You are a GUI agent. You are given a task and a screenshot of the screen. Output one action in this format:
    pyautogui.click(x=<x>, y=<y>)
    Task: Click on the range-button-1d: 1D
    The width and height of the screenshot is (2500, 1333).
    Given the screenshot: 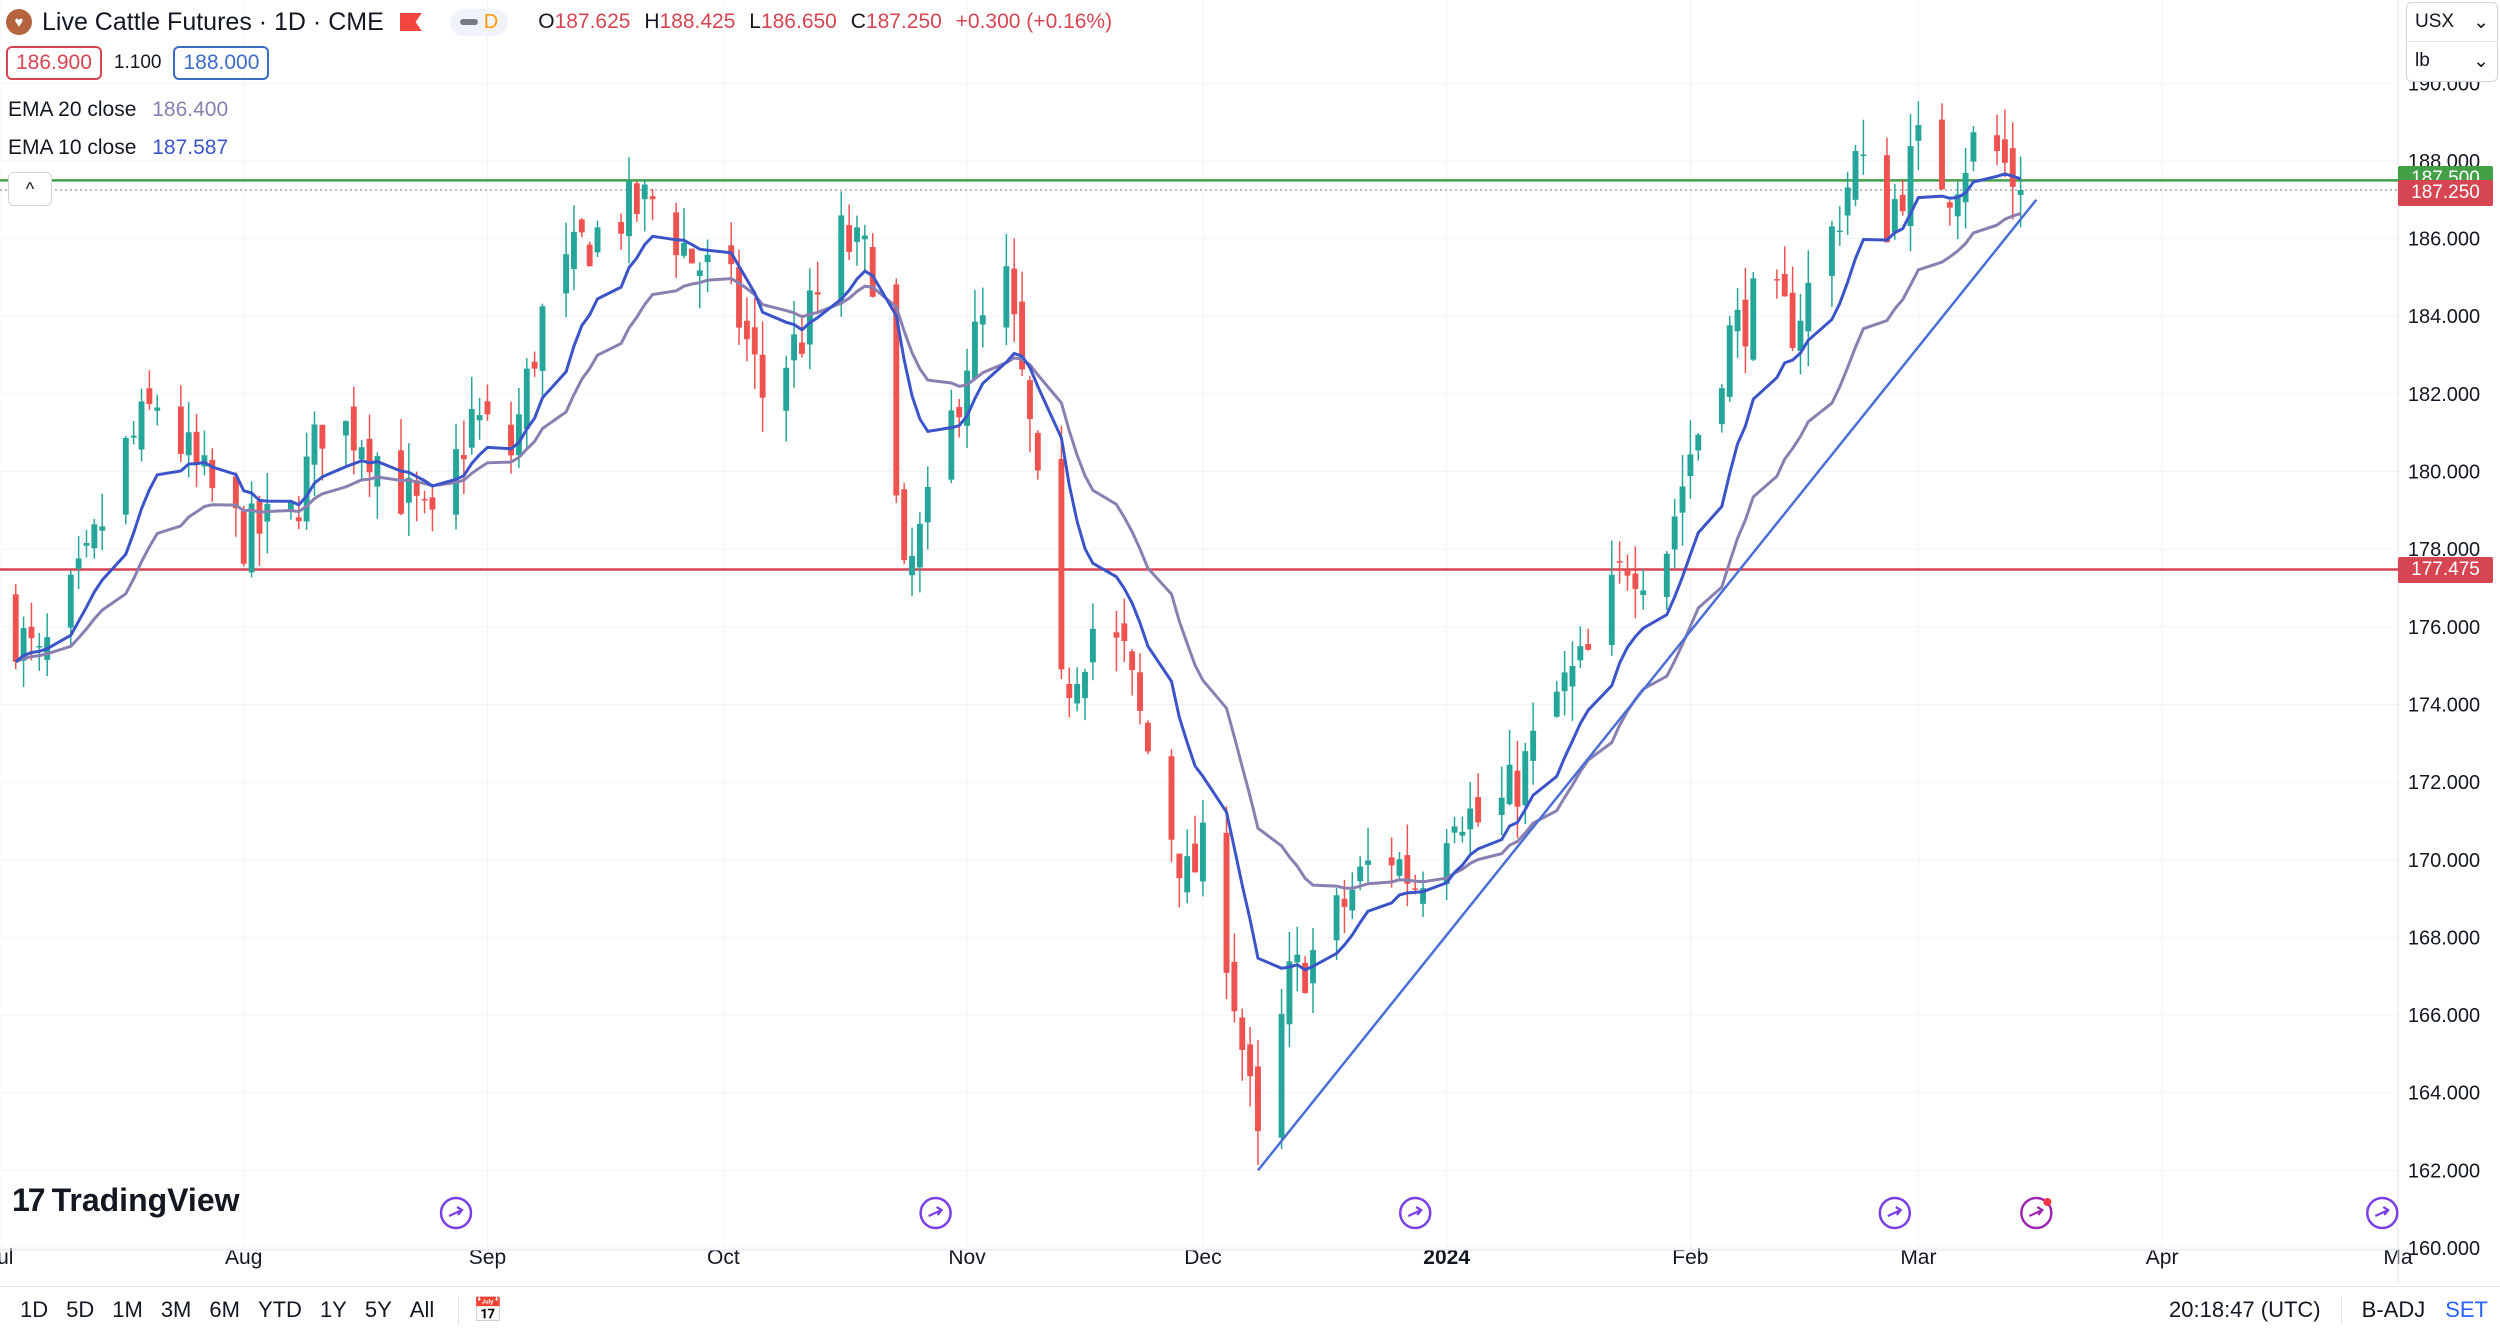 What is the action you would take?
    pyautogui.click(x=34, y=1309)
    